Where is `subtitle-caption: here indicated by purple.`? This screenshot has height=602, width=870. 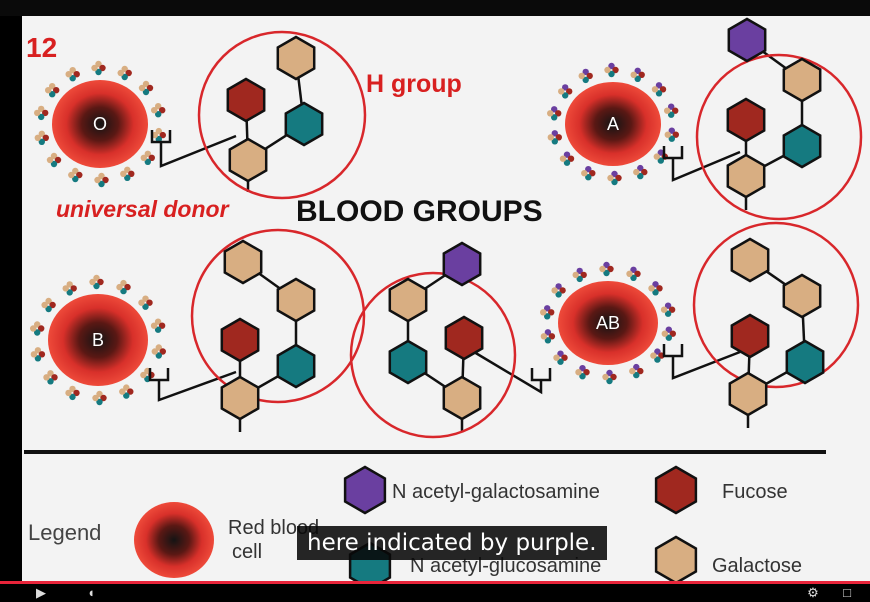 subtitle-caption: here indicated by purple. is located at coordinates (452, 543).